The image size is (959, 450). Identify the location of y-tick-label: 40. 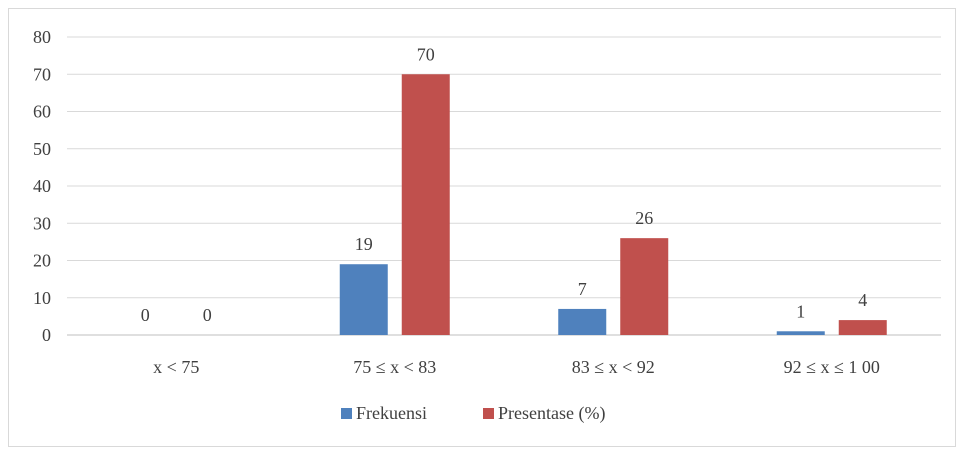
(42, 186).